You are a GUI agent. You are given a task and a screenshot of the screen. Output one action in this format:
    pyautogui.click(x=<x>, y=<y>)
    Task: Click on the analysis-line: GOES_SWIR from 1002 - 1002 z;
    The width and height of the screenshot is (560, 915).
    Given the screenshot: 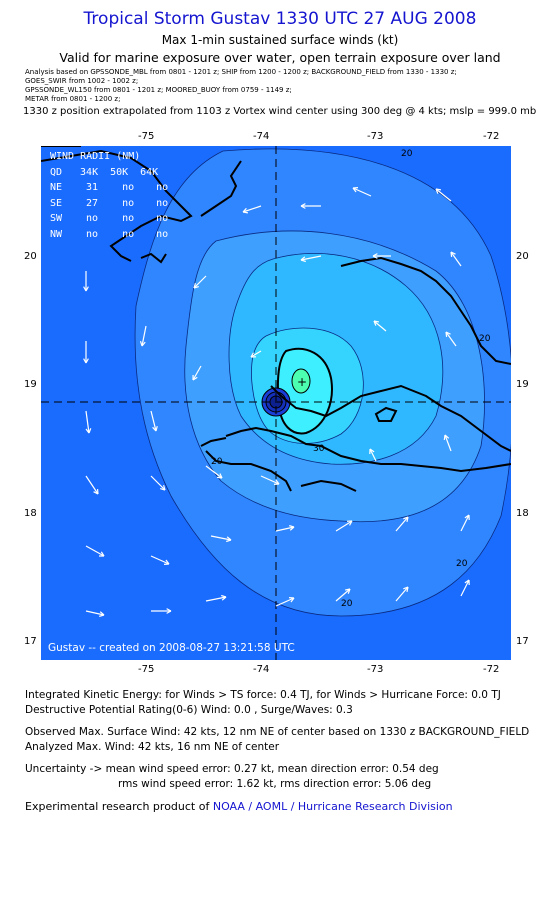 What is the action you would take?
    pyautogui.click(x=82, y=81)
    